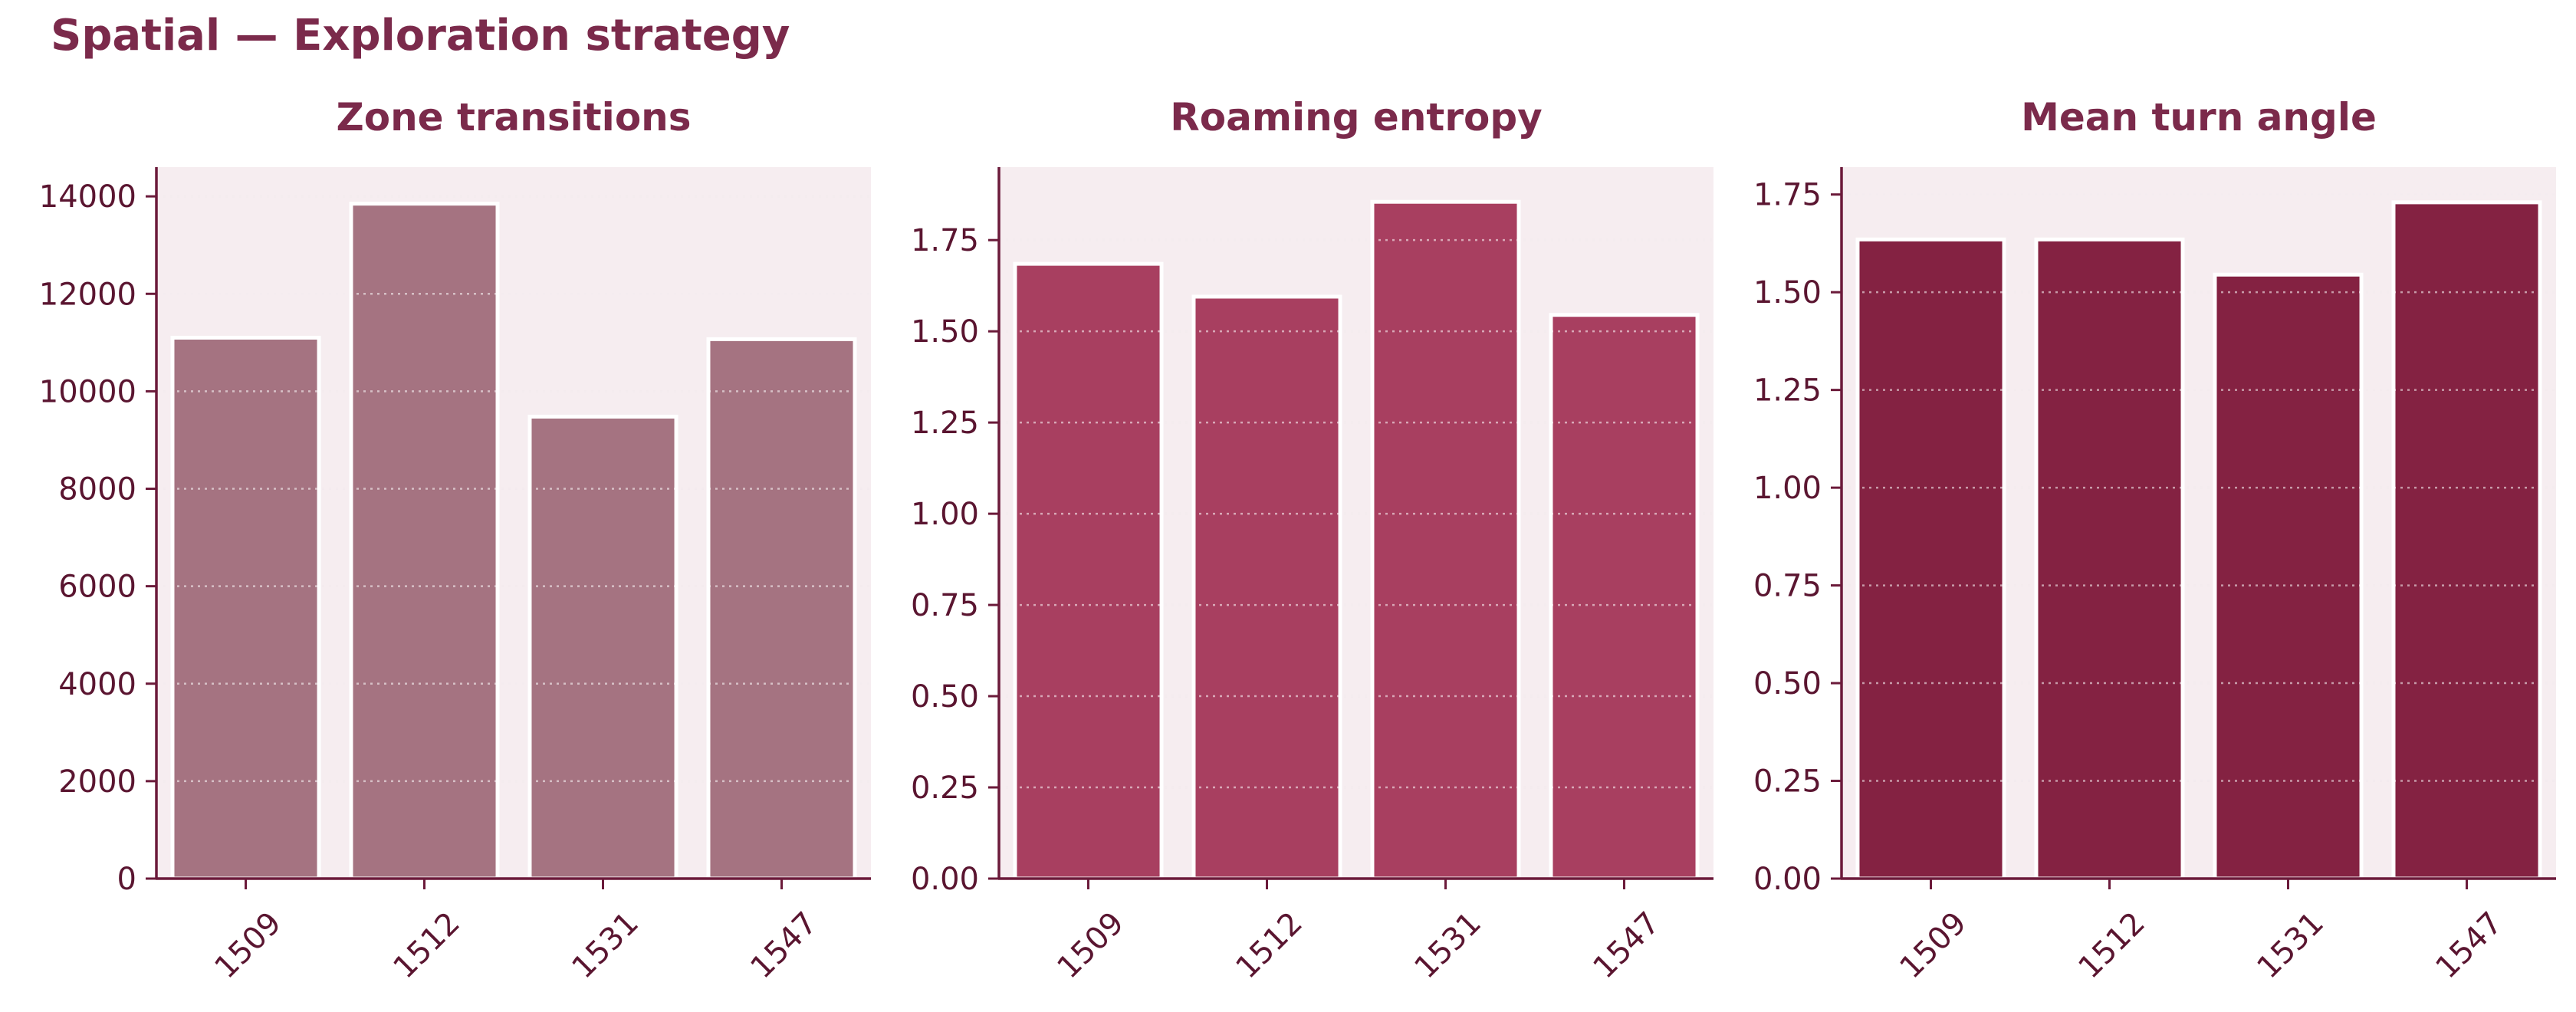 This screenshot has width=2576, height=1012. I want to click on y-tick-label: 0, so click(127, 879).